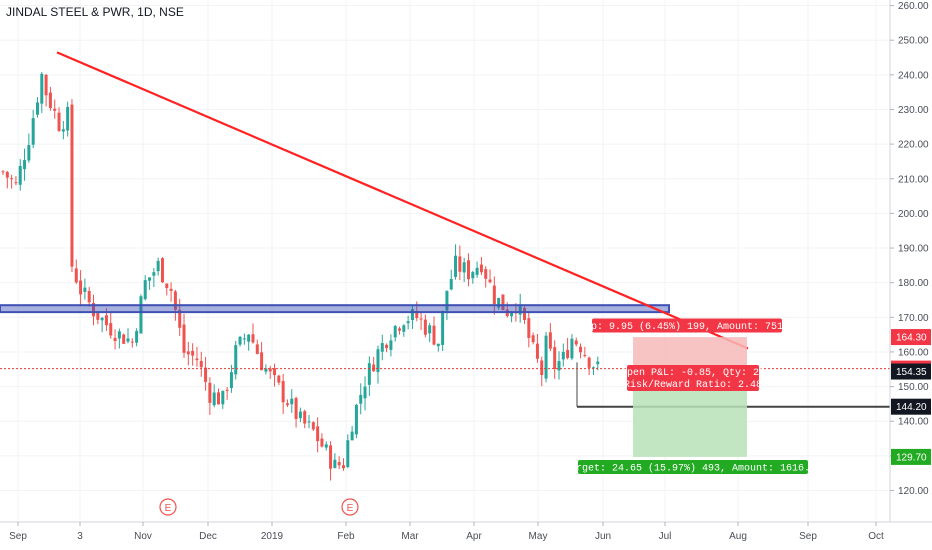 This screenshot has width=932, height=550. I want to click on resistance-zone, so click(335, 309).